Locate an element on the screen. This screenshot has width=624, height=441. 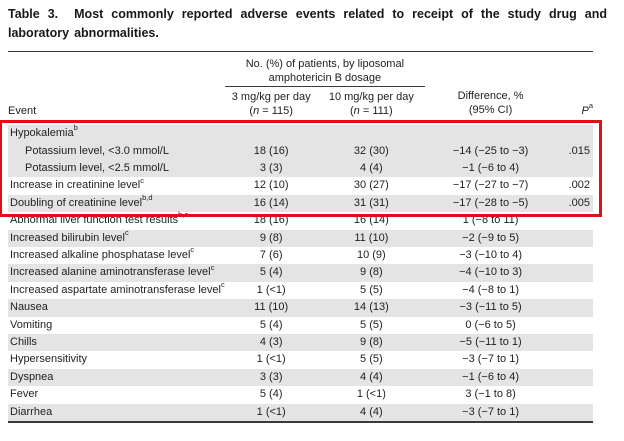
difference-cell: −14 (−25 to −3) is located at coordinates (490, 150).